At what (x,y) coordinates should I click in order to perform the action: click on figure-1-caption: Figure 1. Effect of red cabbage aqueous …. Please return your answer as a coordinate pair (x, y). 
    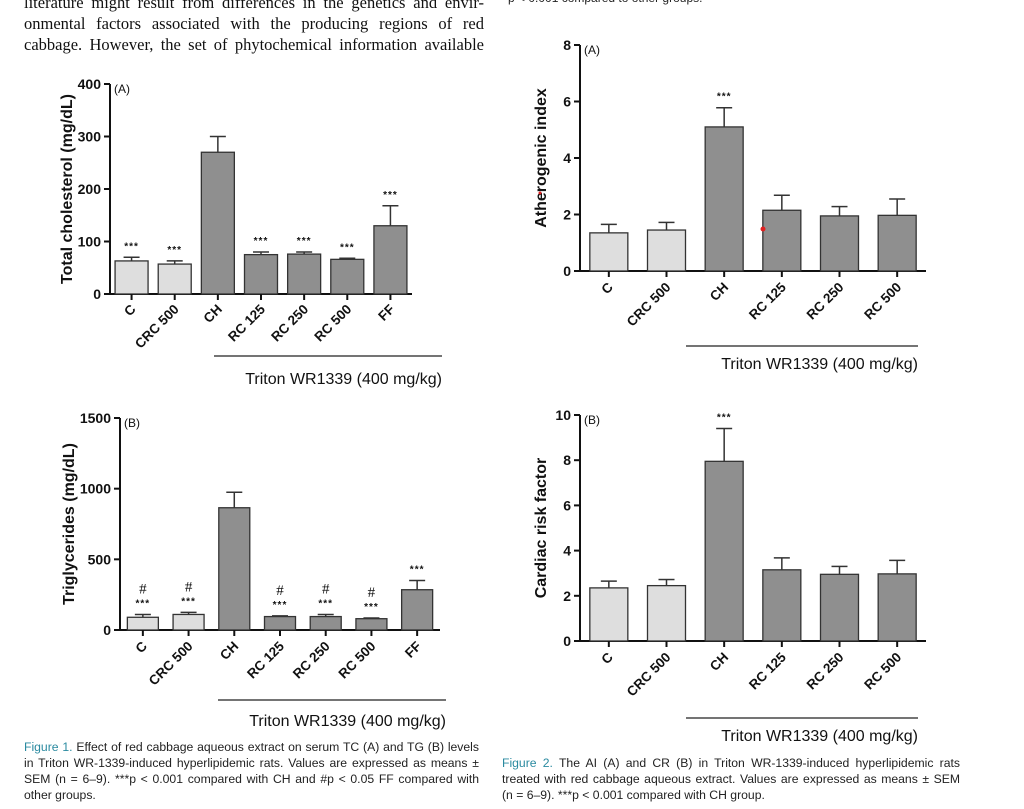
    Looking at the image, I should click on (251, 771).